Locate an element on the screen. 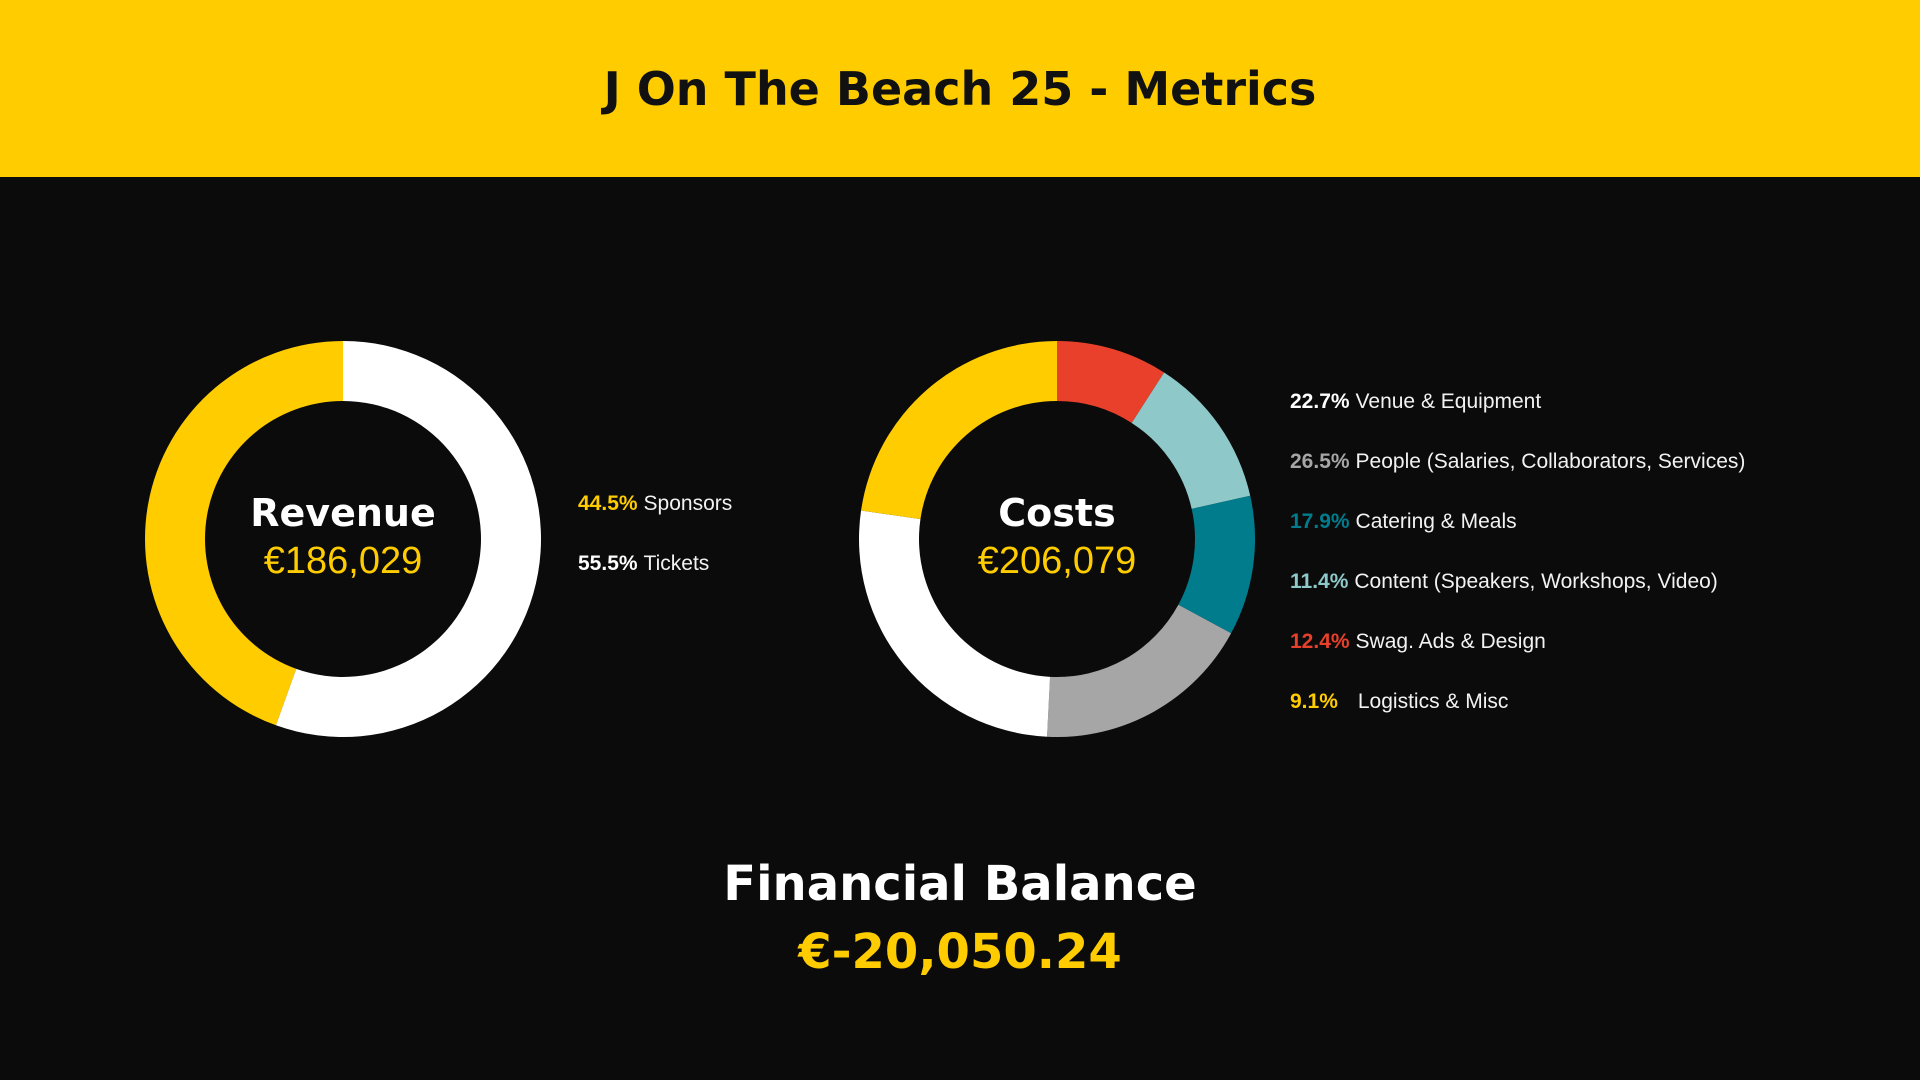 The height and width of the screenshot is (1080, 1920). balance-title: Financial Balance is located at coordinates (960, 884).